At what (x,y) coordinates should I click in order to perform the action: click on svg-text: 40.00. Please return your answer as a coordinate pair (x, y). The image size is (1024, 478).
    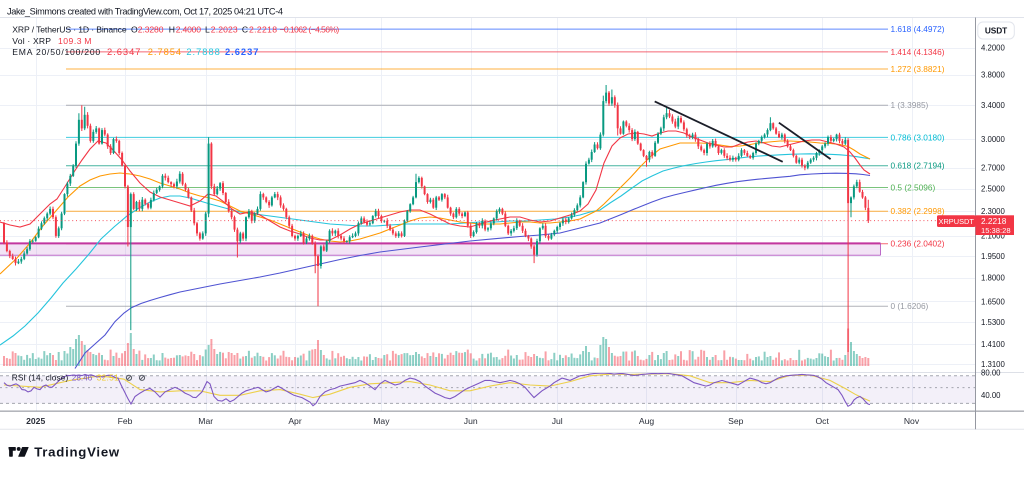
    Looking at the image, I should click on (991, 395).